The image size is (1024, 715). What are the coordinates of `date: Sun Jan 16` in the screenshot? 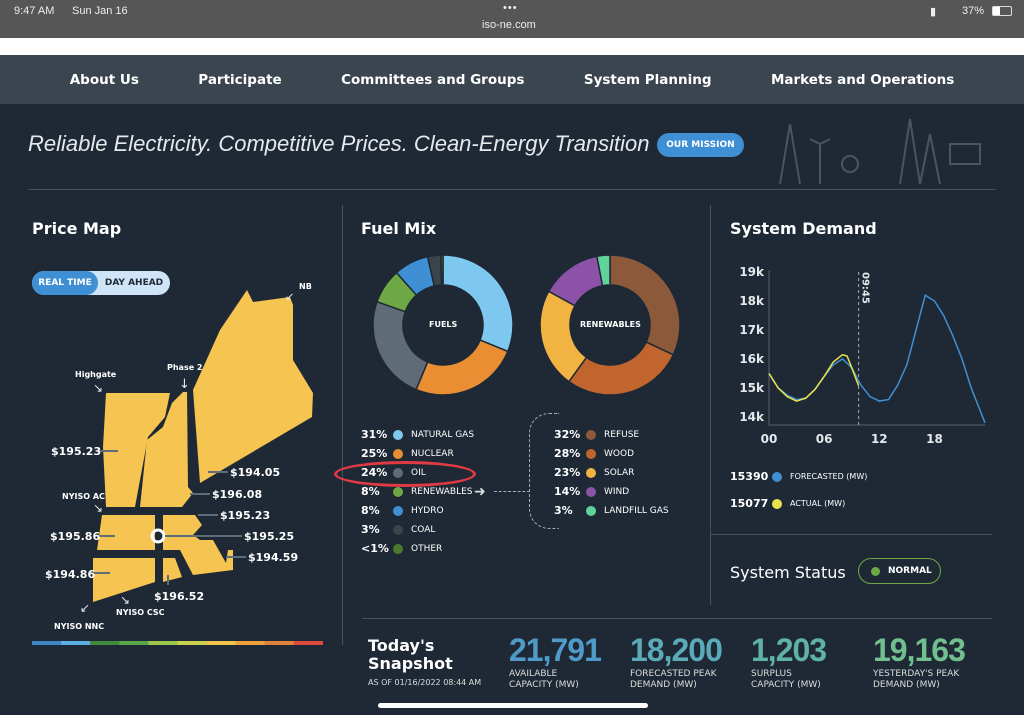 It's located at (100, 11).